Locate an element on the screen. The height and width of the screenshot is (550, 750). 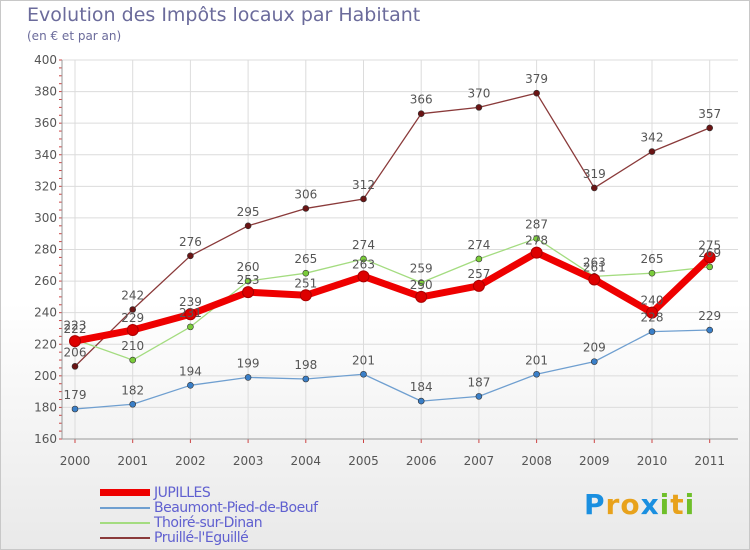
data-label: 199 is located at coordinates (248, 363).